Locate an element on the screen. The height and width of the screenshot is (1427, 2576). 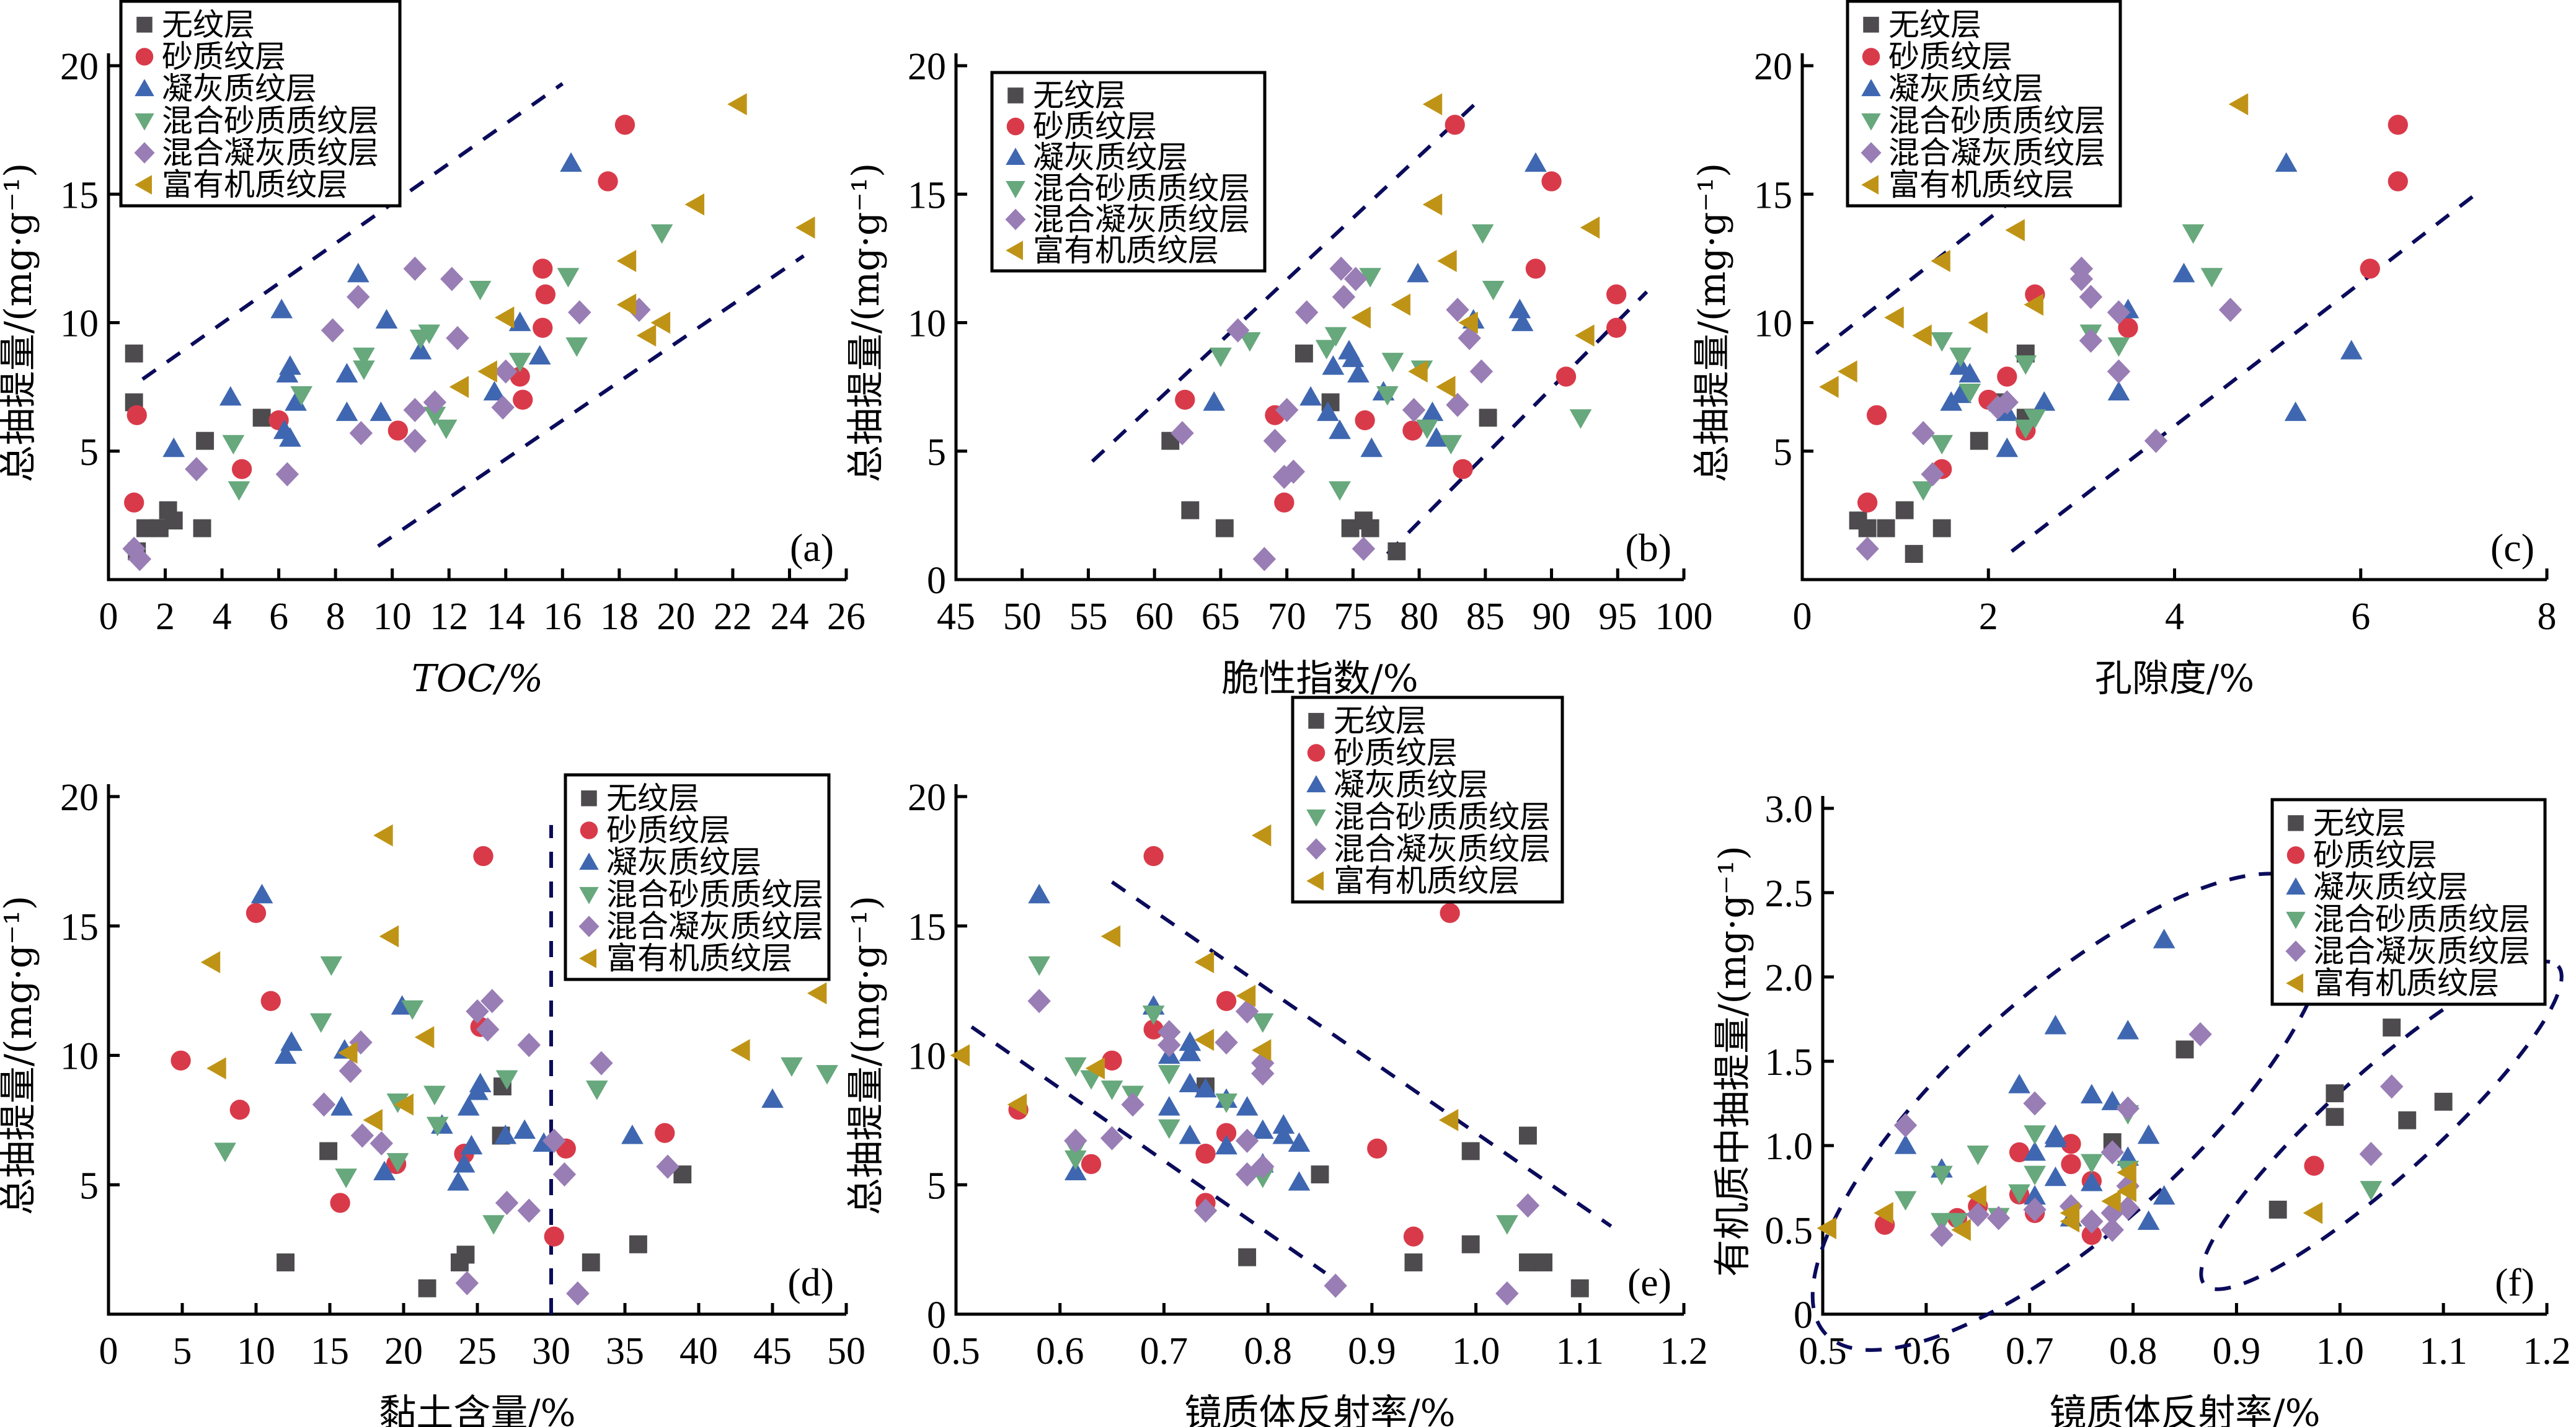
y-tick-label: 15 is located at coordinates (80, 195).